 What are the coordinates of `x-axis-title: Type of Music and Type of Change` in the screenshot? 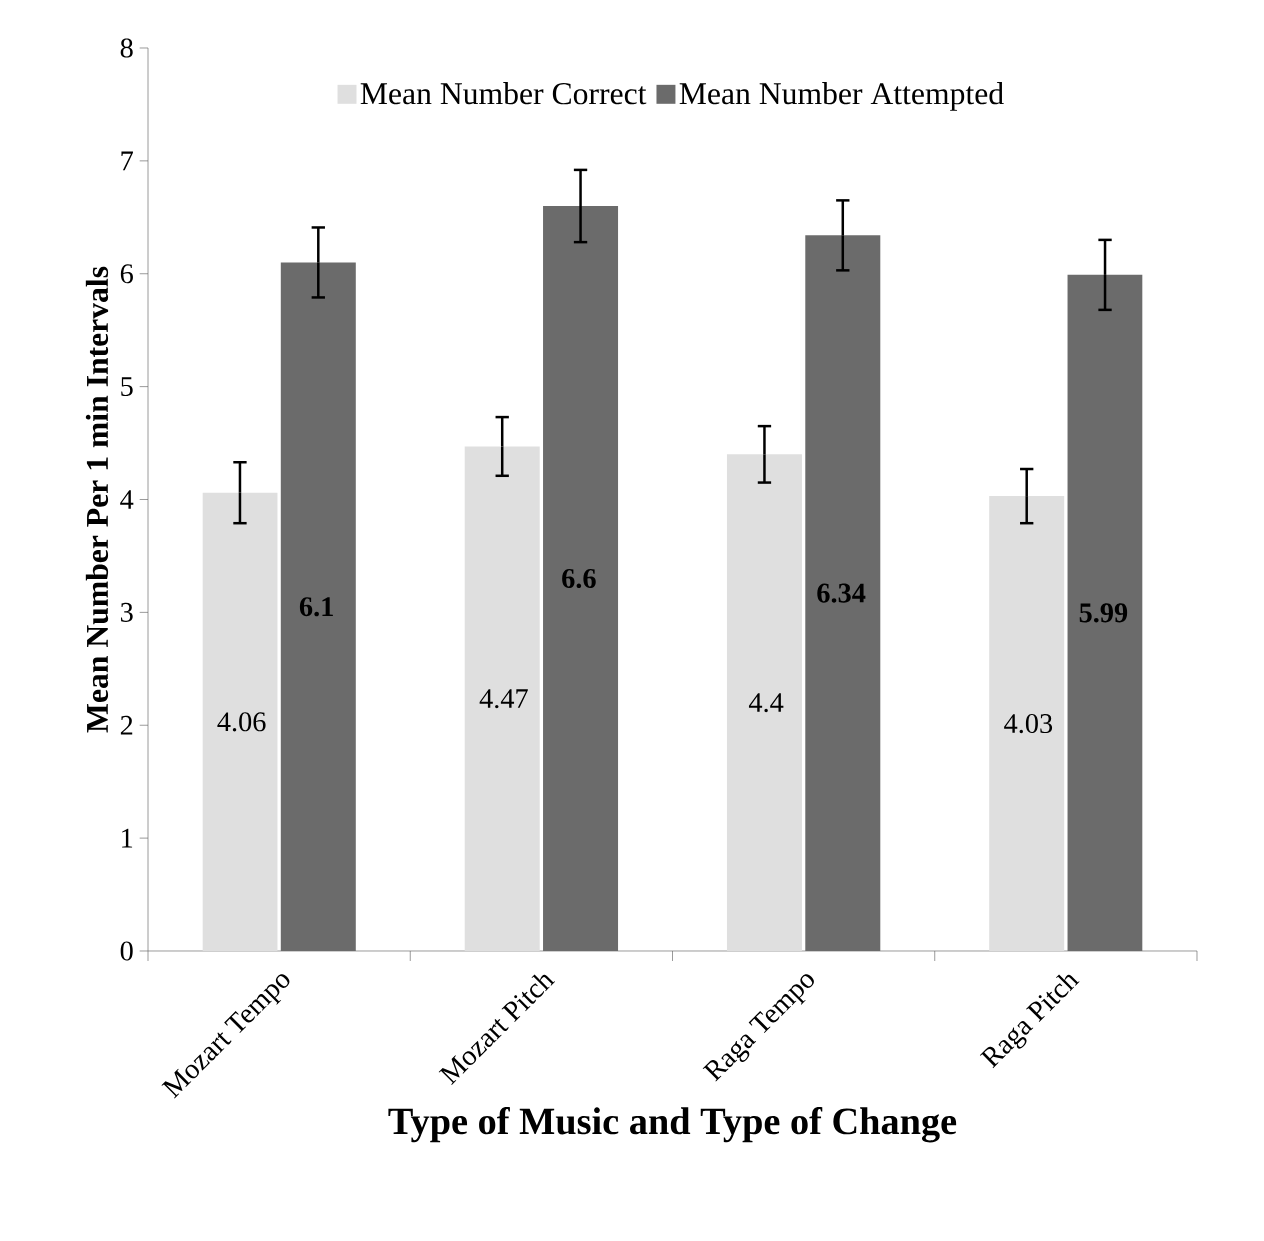 It's located at (672, 1124).